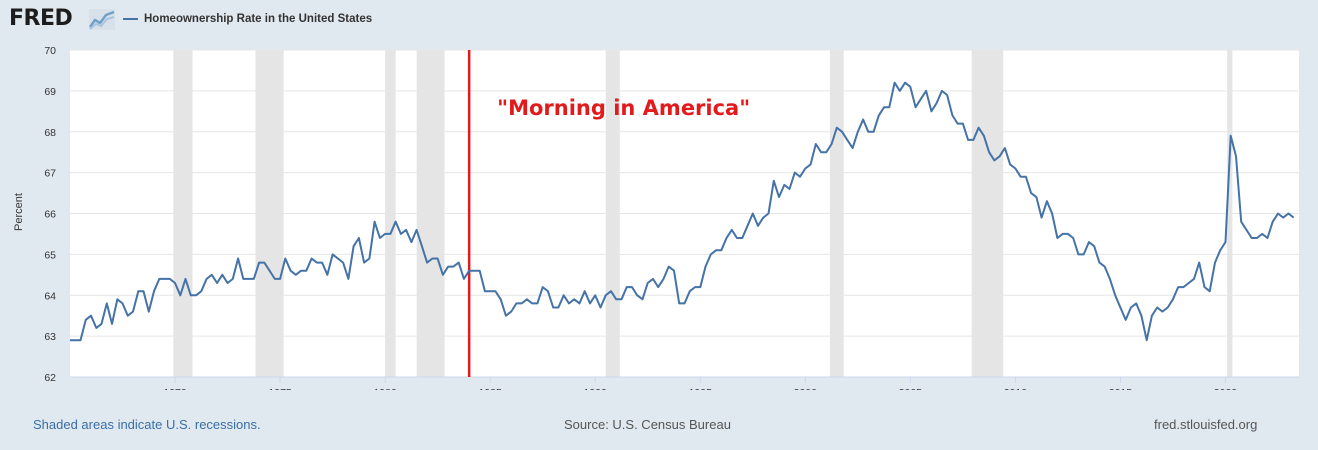 Image resolution: width=1318 pixels, height=450 pixels. What do you see at coordinates (806, 388) in the screenshot?
I see `x-tick-label: 2000` at bounding box center [806, 388].